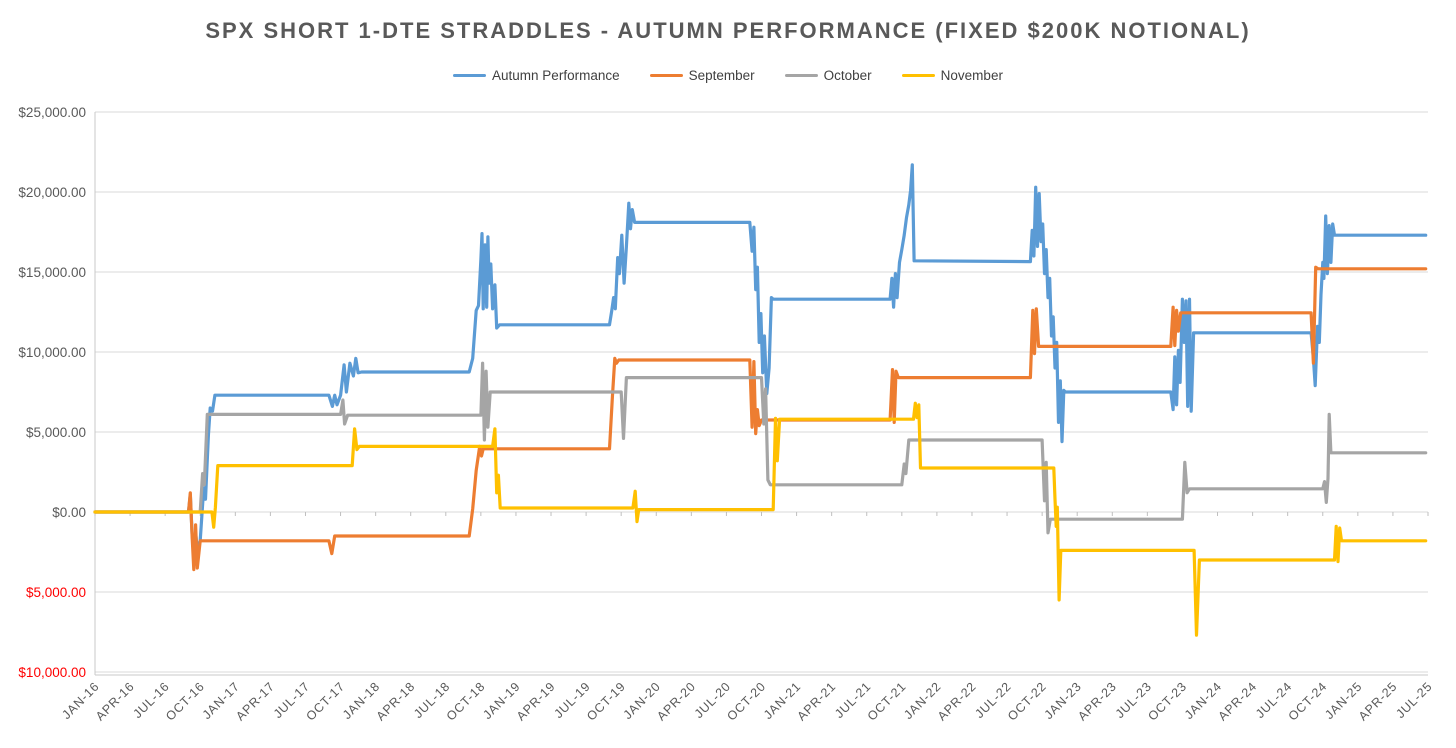 The image size is (1456, 748). I want to click on x-axis-label: JUL-25, so click(1414, 700).